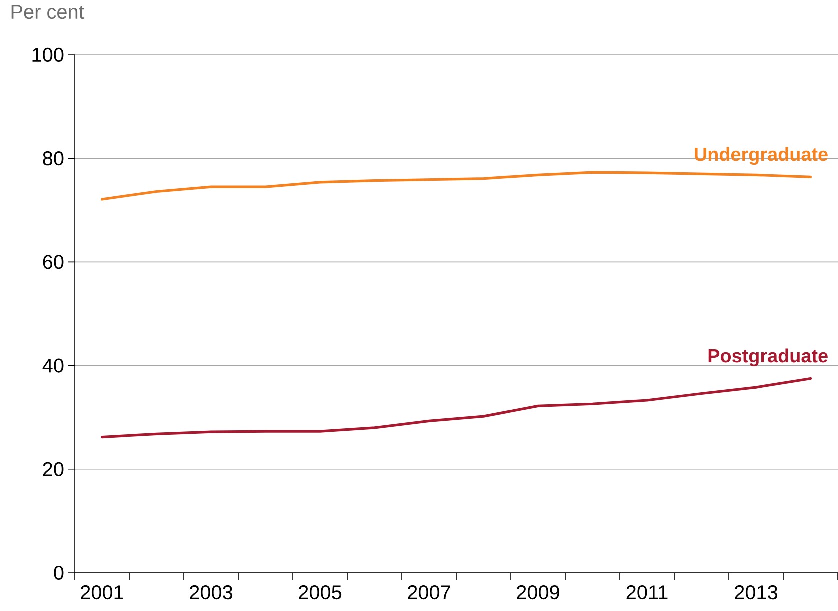 This screenshot has width=838, height=611. What do you see at coordinates (429, 593) in the screenshot?
I see `x-tick-label: 2007` at bounding box center [429, 593].